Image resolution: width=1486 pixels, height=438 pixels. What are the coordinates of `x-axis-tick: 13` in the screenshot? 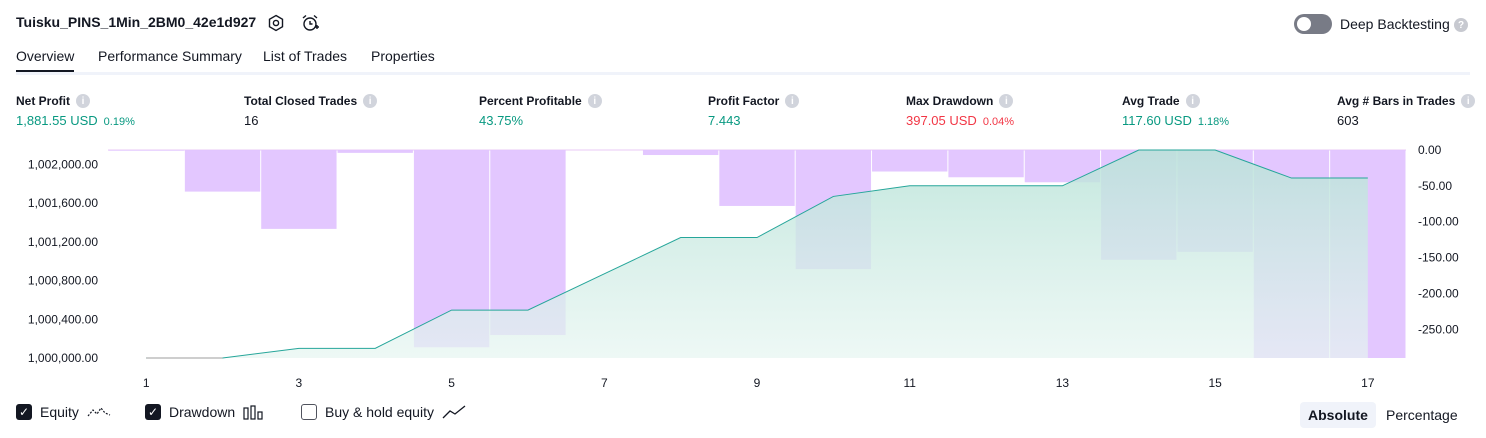 It's located at (1063, 383).